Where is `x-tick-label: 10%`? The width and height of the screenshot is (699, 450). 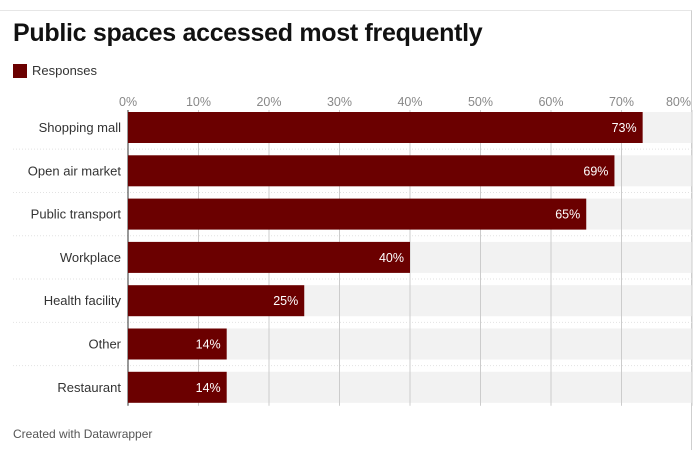
x-tick-label: 10% is located at coordinates (198, 102).